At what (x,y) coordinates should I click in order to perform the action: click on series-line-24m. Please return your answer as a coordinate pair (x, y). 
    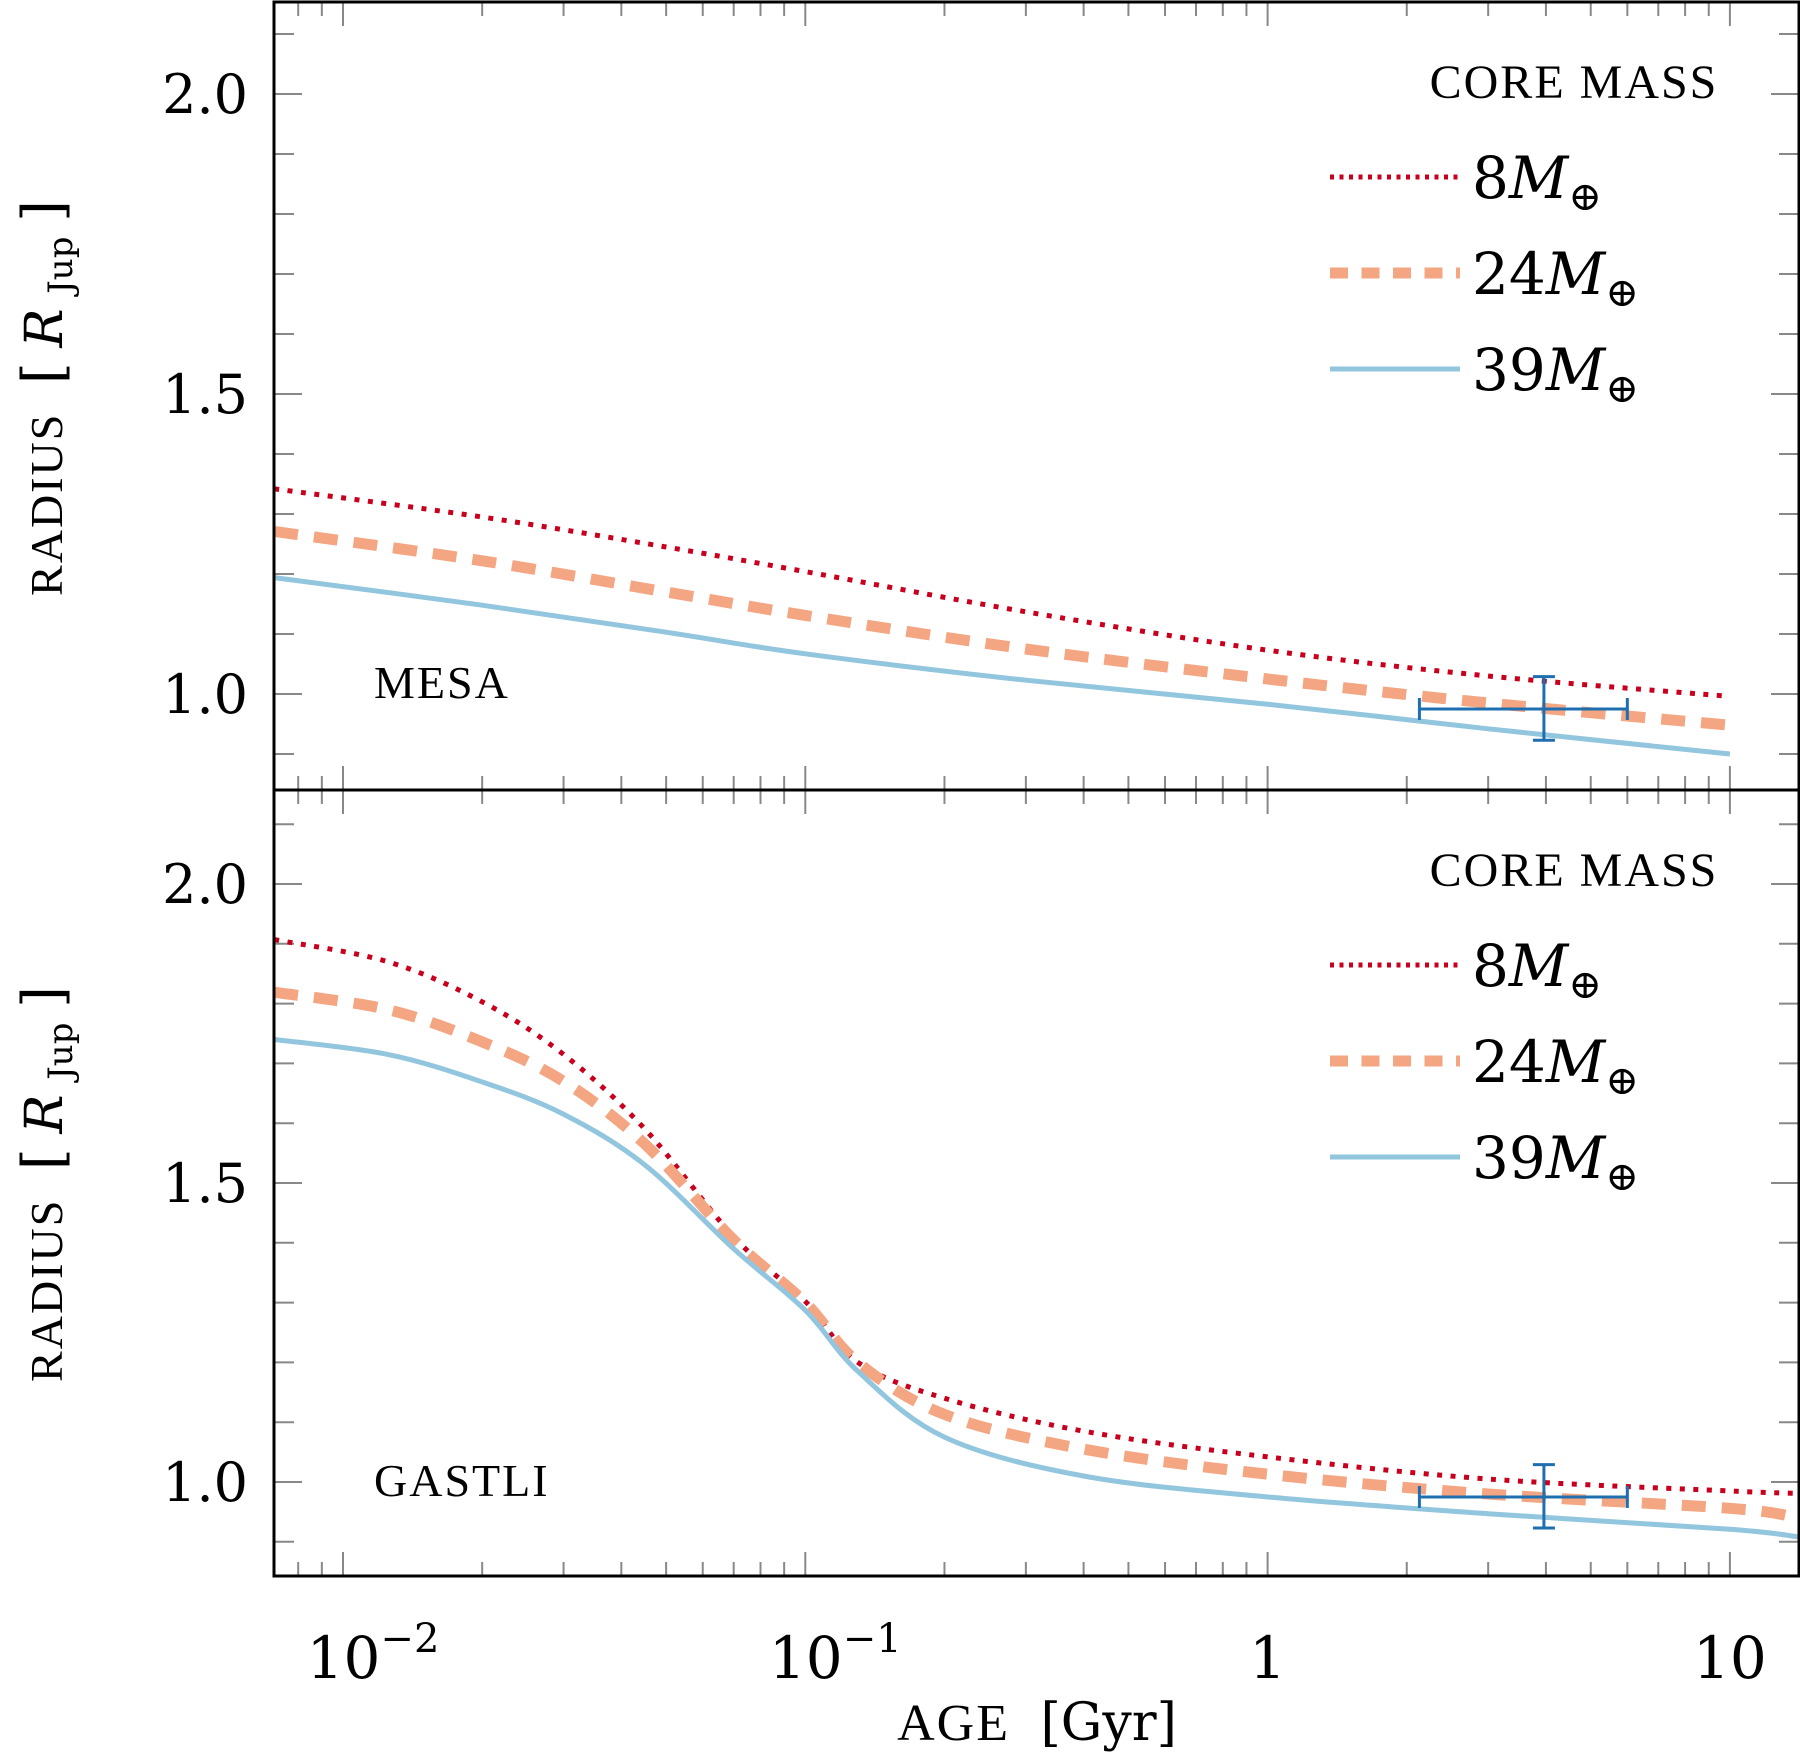
    Looking at the image, I should click on (1002, 628).